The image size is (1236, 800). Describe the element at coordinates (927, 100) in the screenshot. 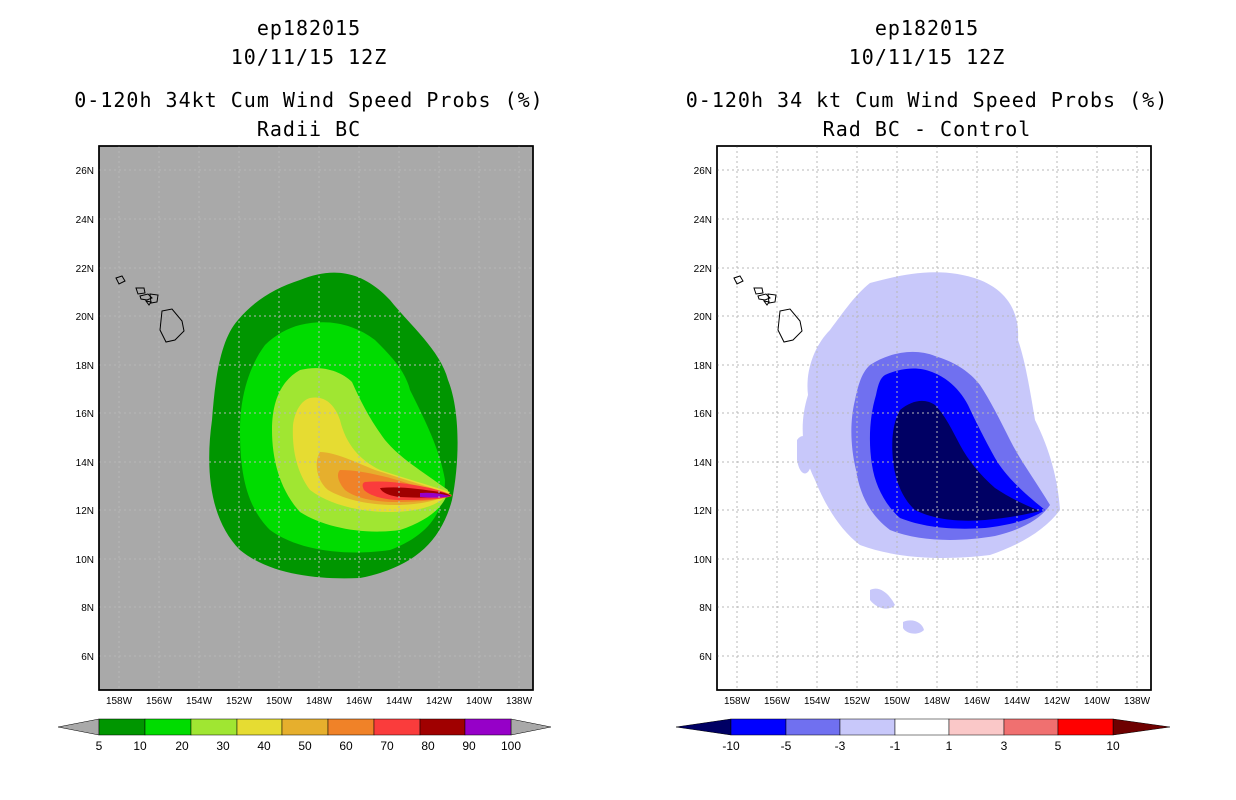

I see `right-title: 0-120h 34 kt Cum Wind Speed Probs (%)` at that location.